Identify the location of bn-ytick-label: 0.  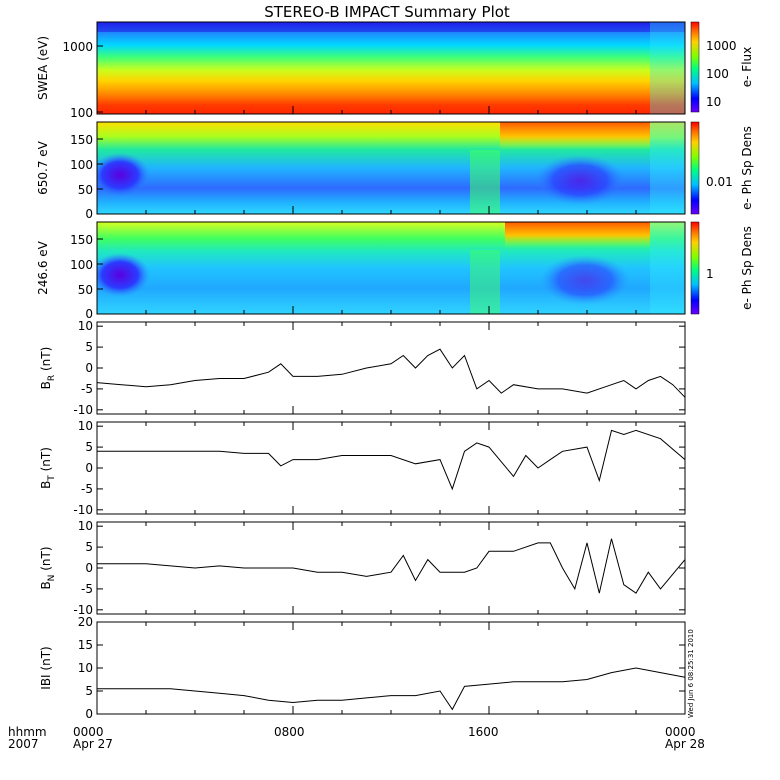
(89, 568).